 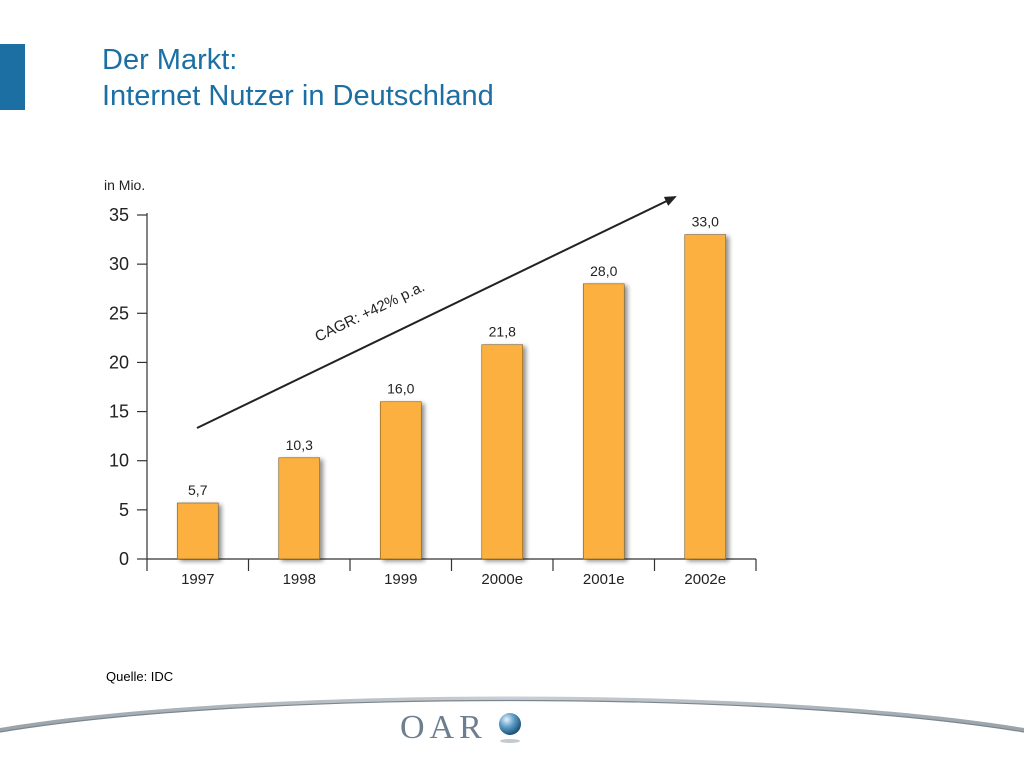 I want to click on unit-label: in Mio., so click(x=124, y=185).